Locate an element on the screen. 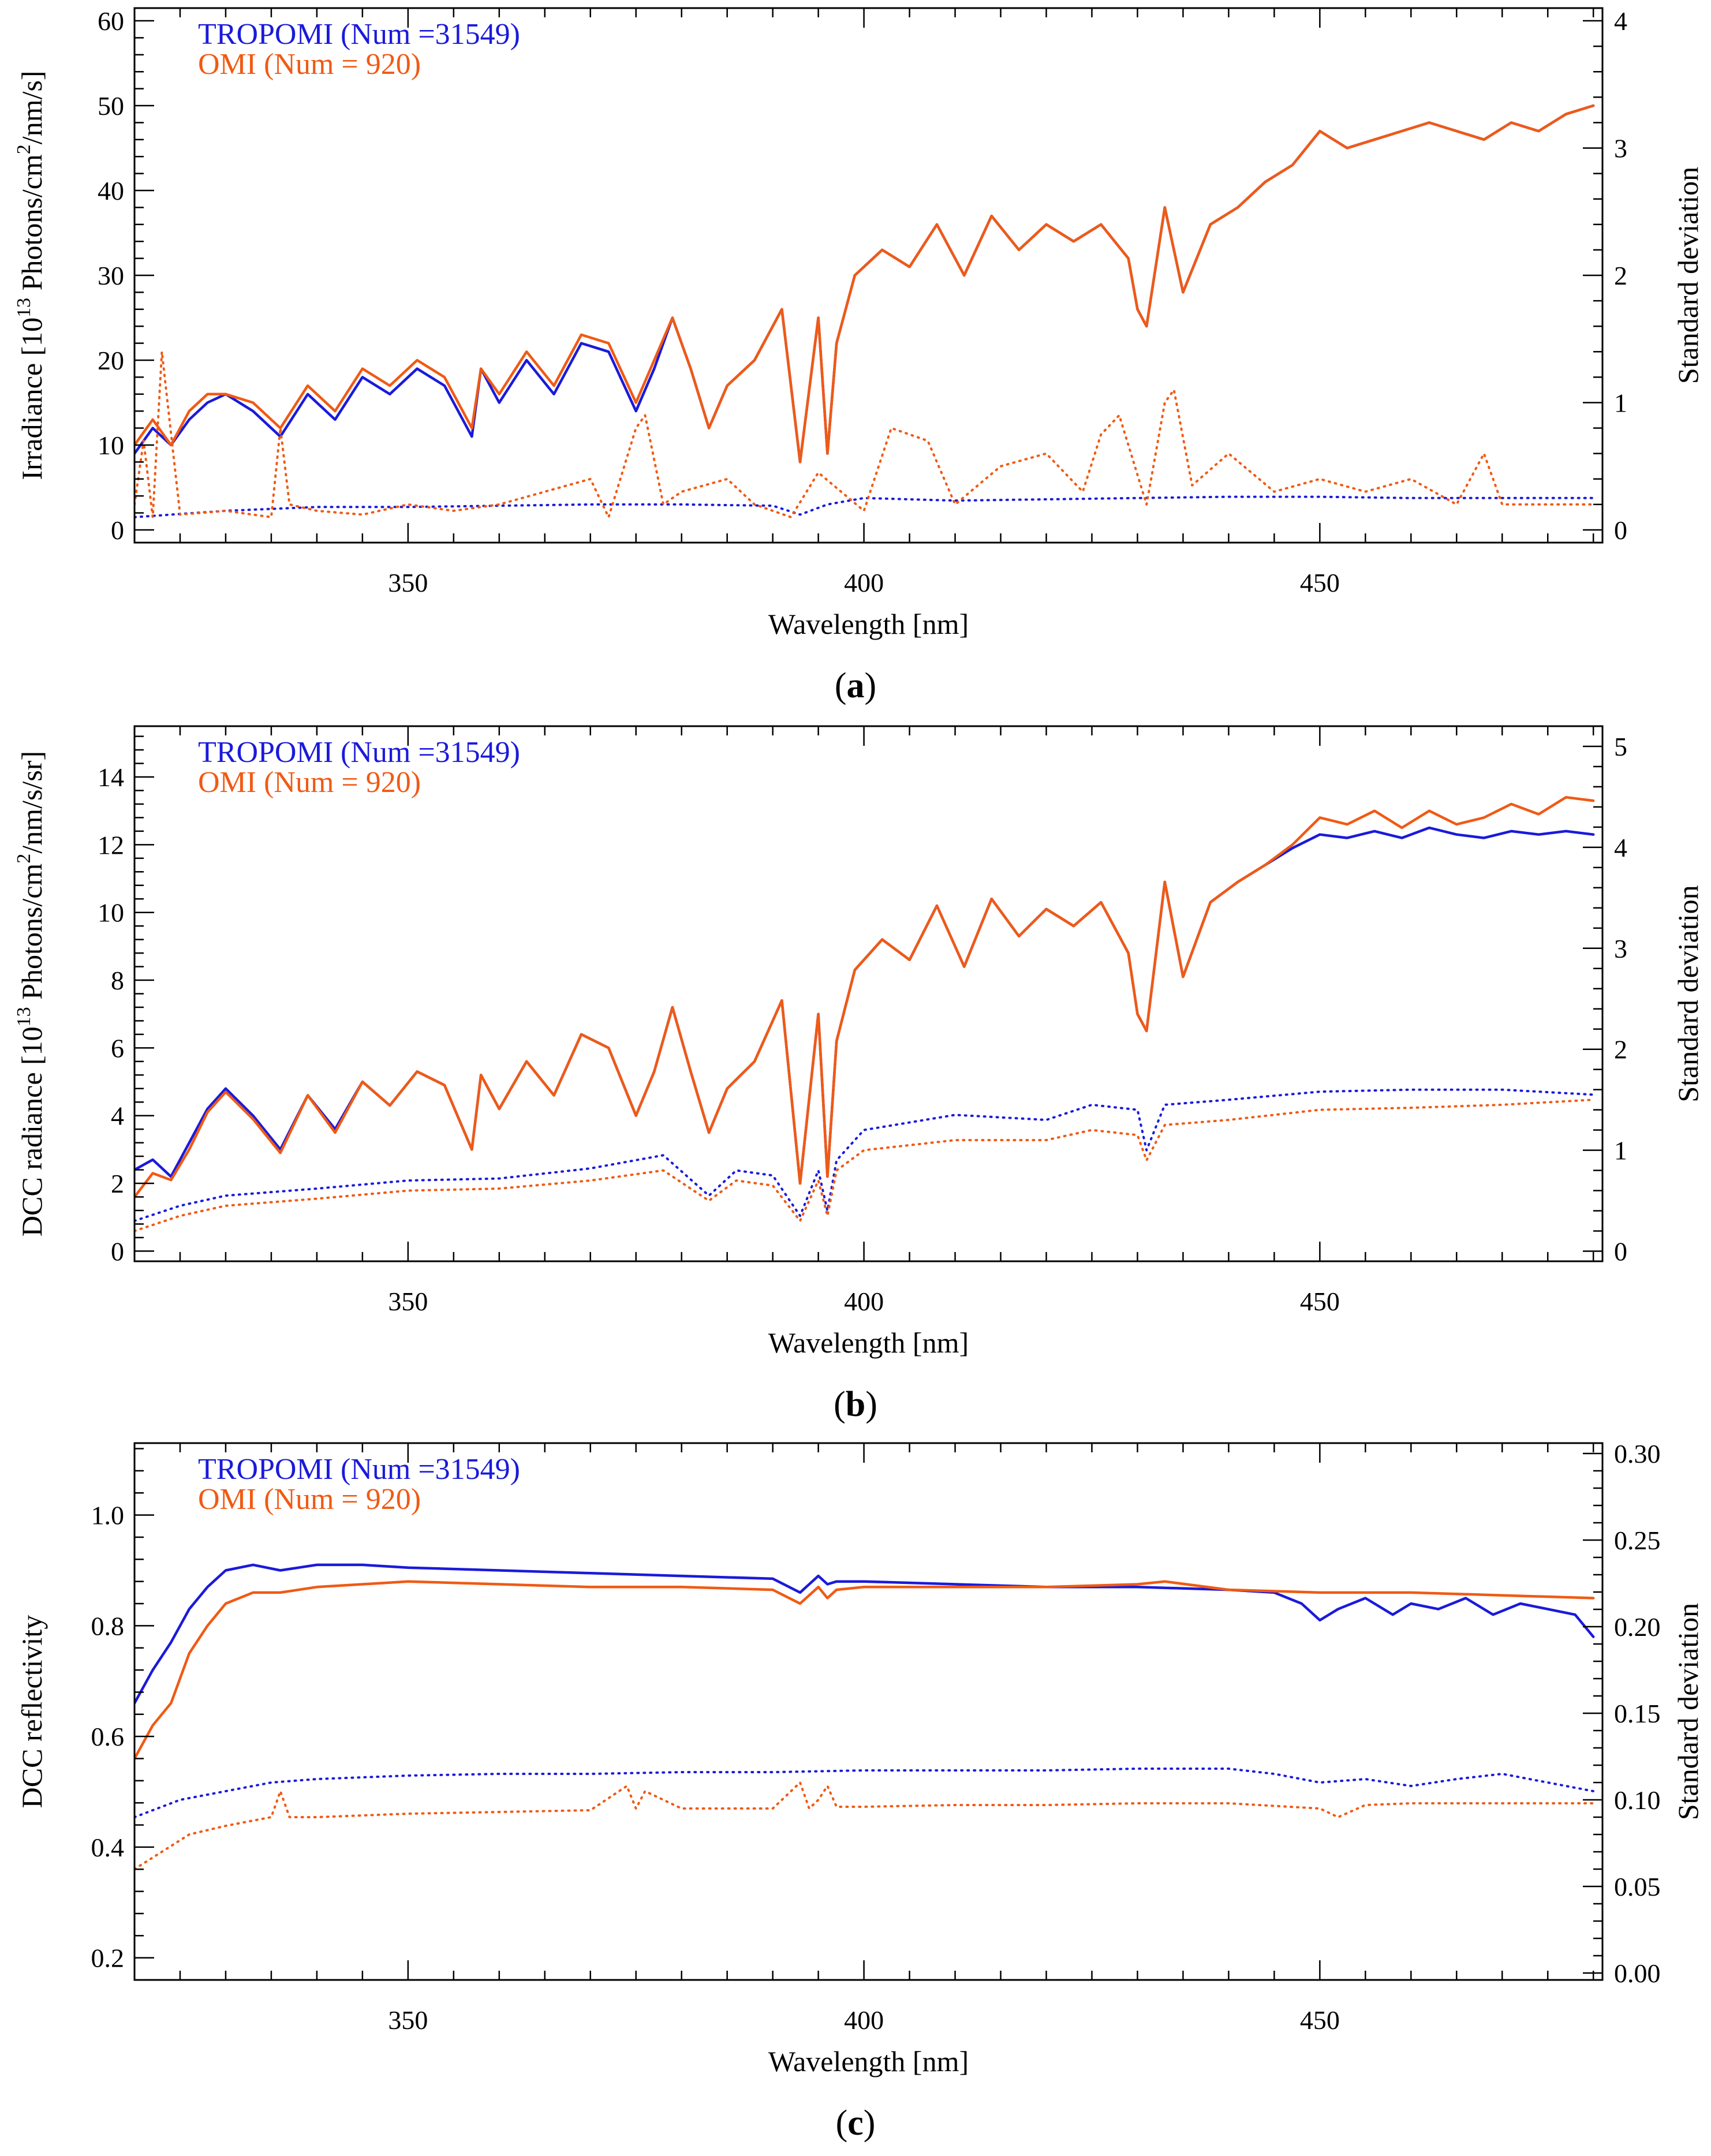 The height and width of the screenshot is (2156, 1711). y-tick-label: 0.4 is located at coordinates (108, 1847).